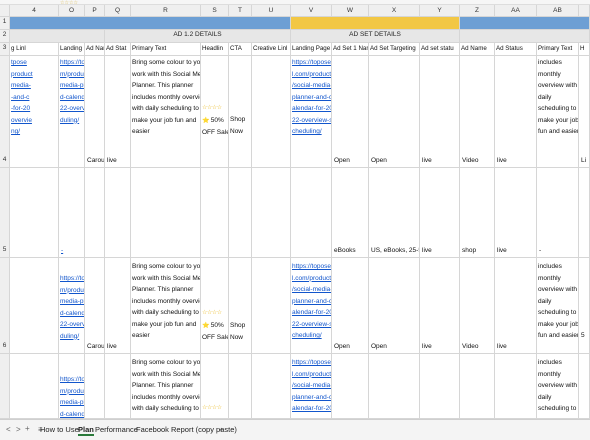 This screenshot has height=440, width=590. Describe the element at coordinates (215, 11) in the screenshot. I see `column-header: S` at that location.